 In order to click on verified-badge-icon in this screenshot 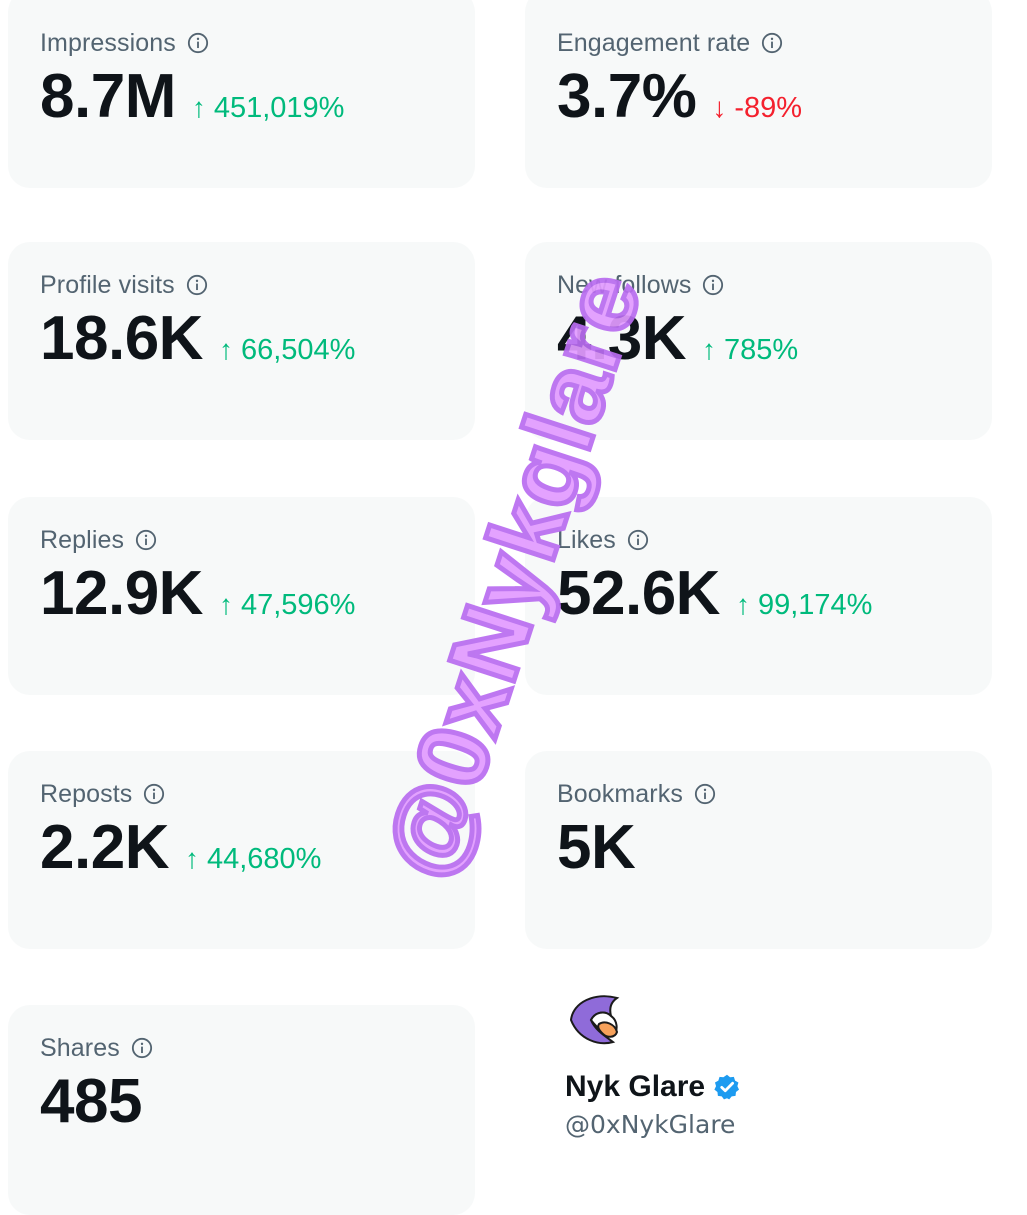, I will do `click(727, 1087)`.